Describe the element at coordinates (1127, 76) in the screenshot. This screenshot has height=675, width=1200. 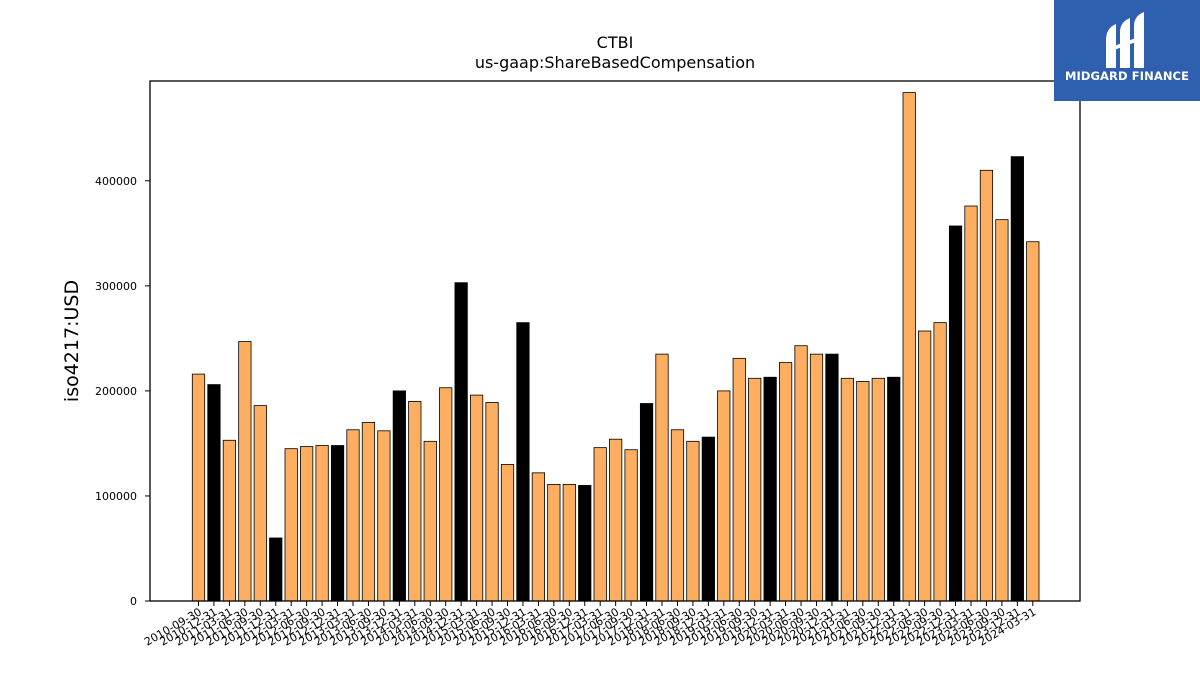
I see `logo-text: MIDGARD FINANCE` at that location.